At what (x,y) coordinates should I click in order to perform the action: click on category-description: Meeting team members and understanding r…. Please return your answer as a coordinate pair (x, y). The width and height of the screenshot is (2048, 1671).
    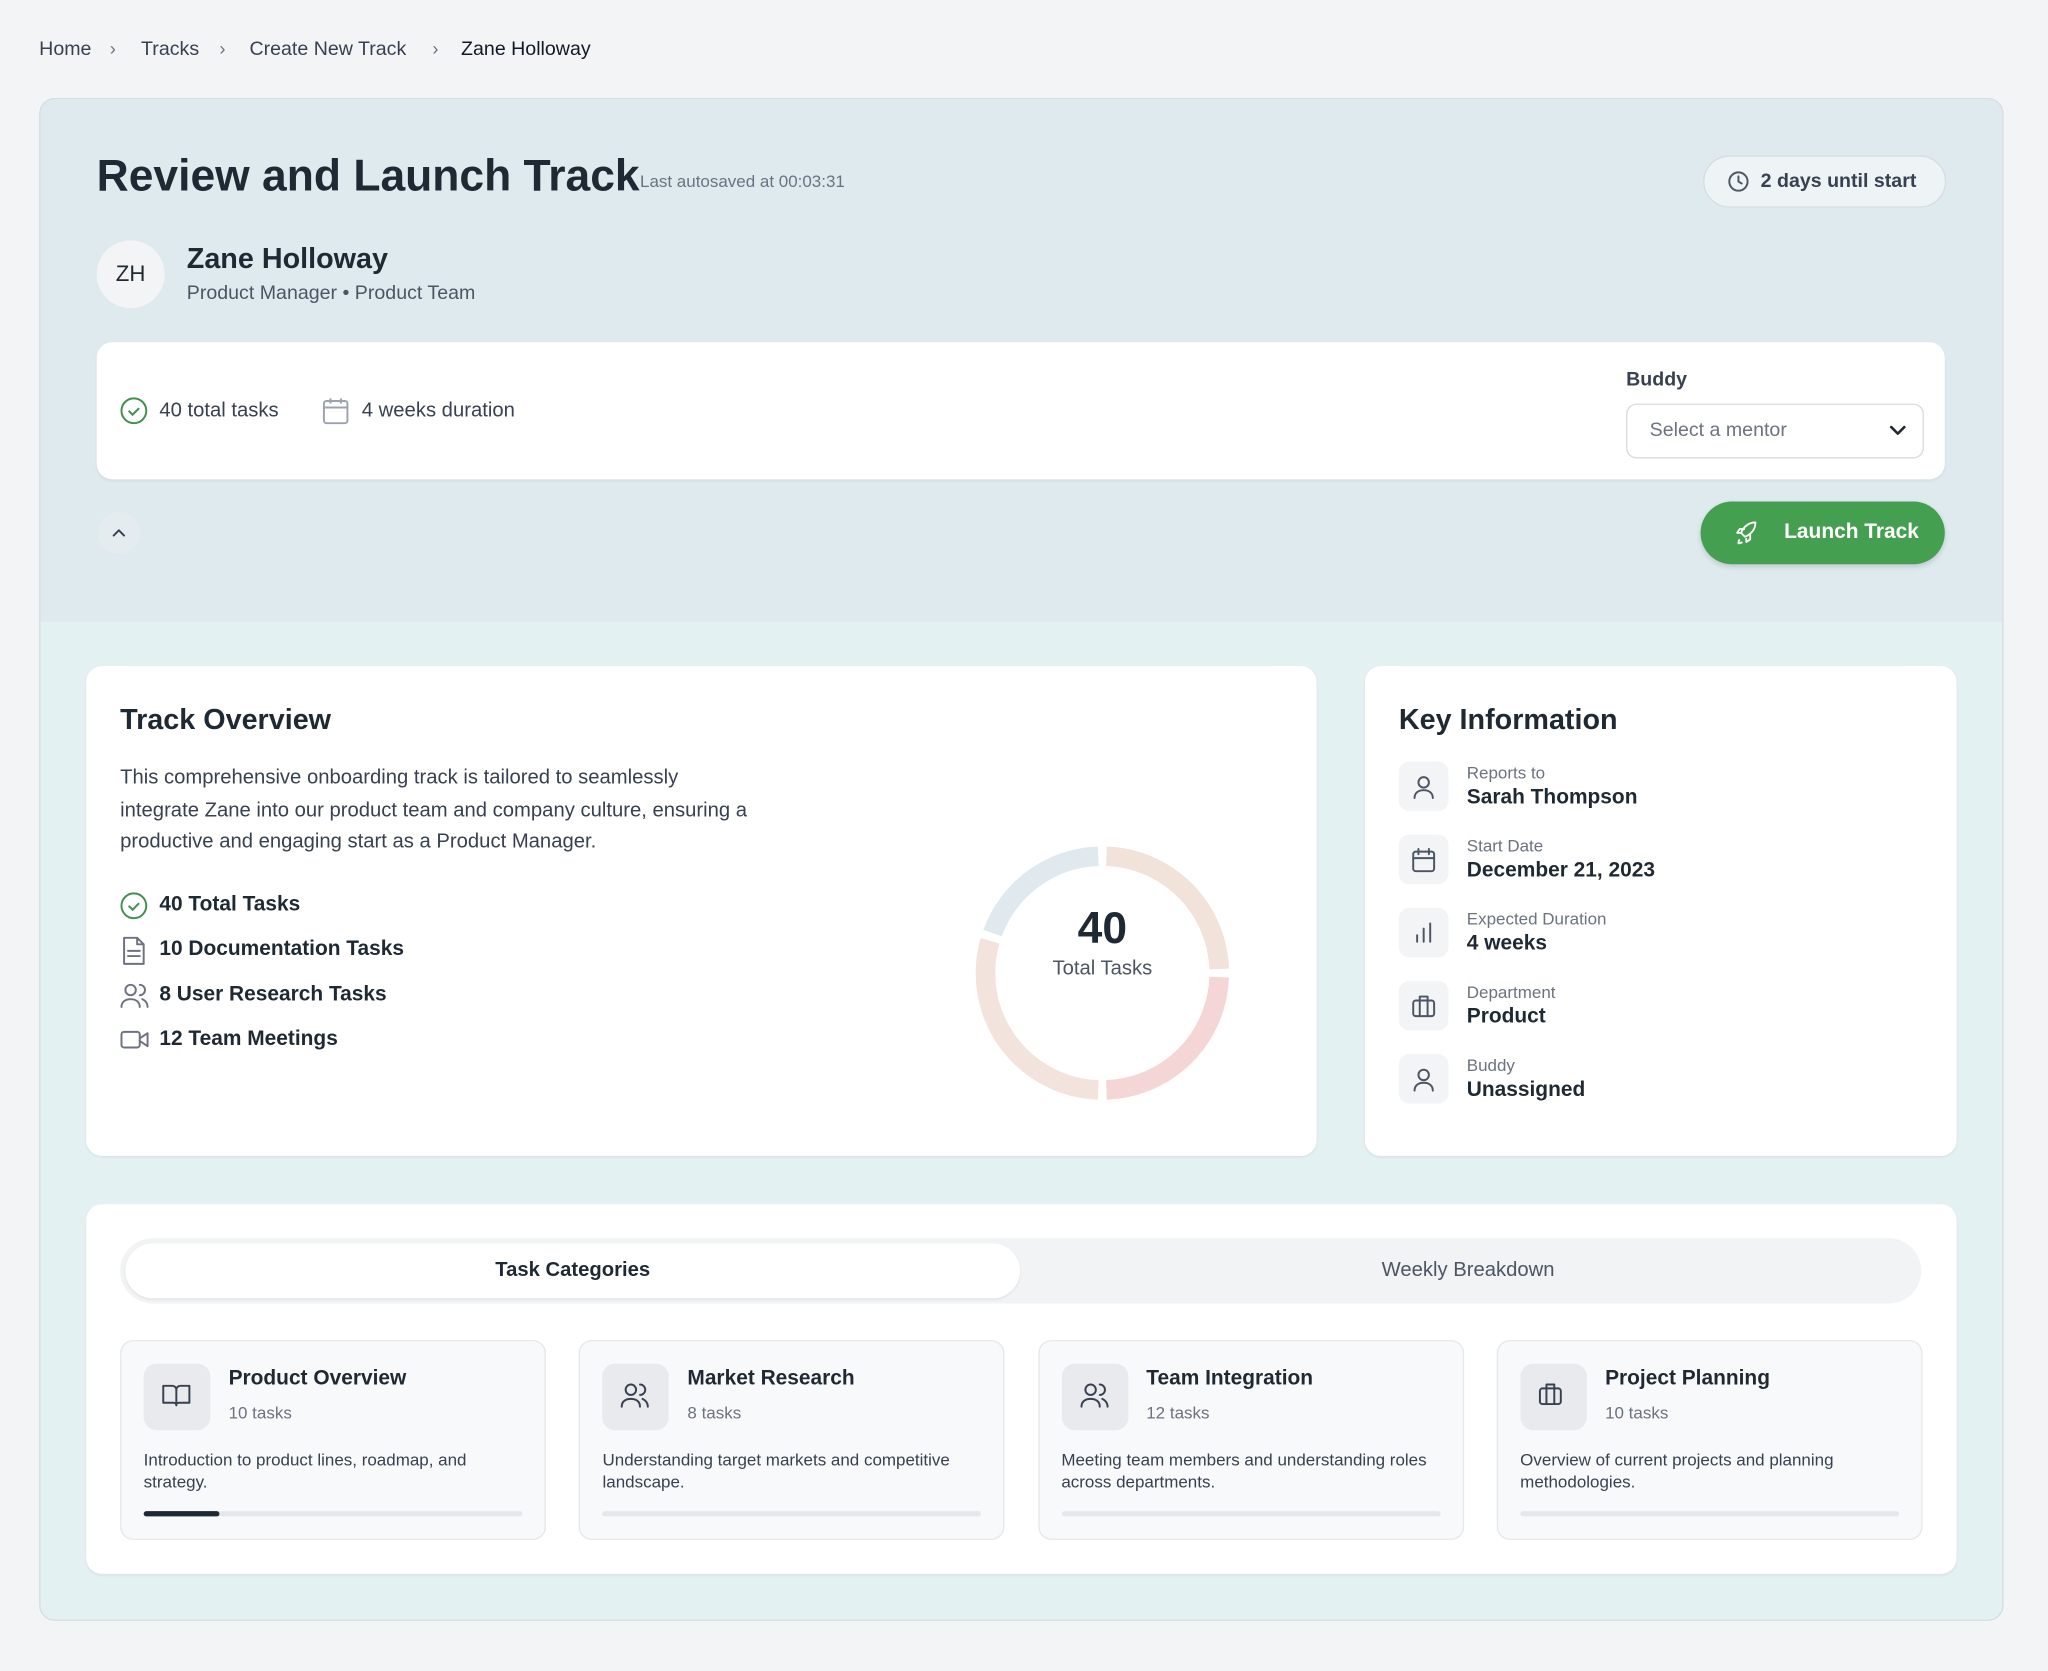
    Looking at the image, I should click on (1244, 1470).